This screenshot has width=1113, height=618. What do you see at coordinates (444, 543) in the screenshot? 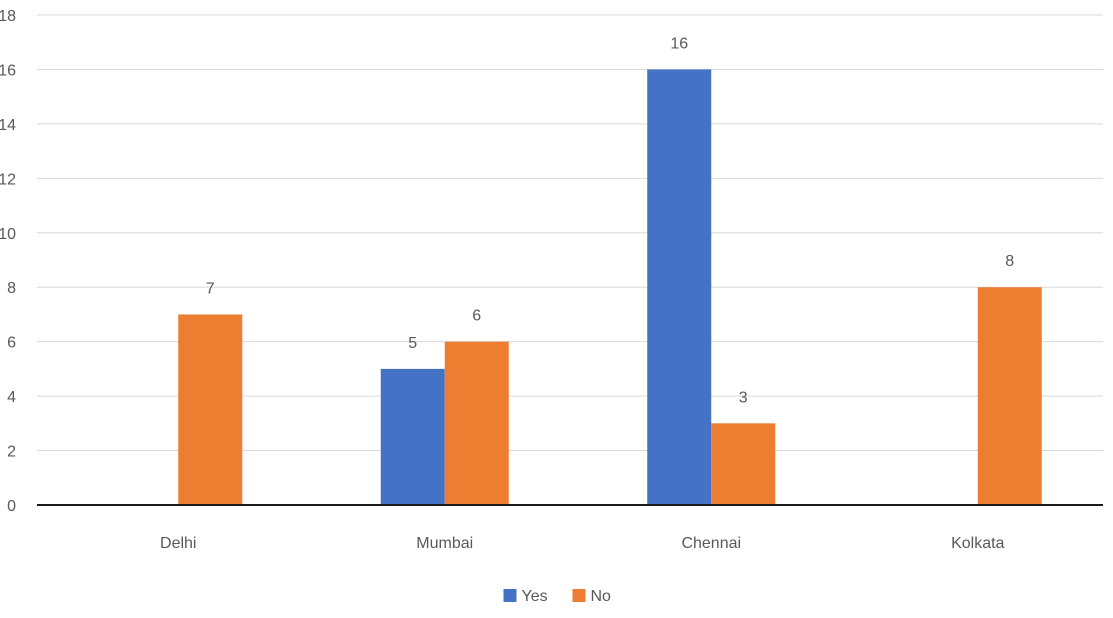
I see `category-label: Mumbai` at bounding box center [444, 543].